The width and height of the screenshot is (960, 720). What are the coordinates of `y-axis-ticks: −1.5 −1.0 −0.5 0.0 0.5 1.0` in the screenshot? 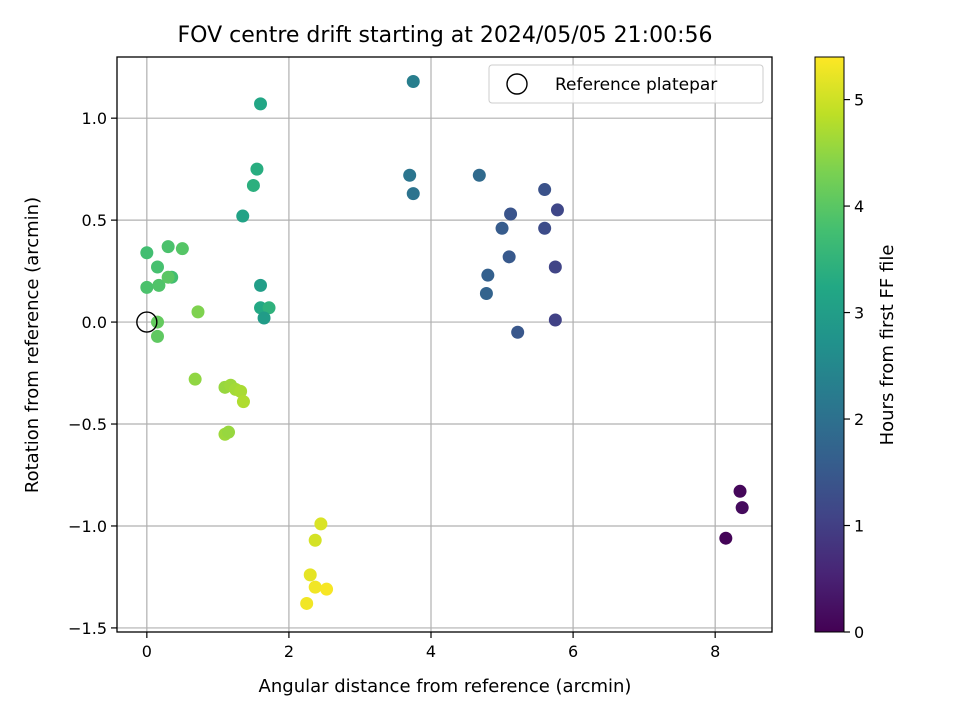 It's located at (92, 373).